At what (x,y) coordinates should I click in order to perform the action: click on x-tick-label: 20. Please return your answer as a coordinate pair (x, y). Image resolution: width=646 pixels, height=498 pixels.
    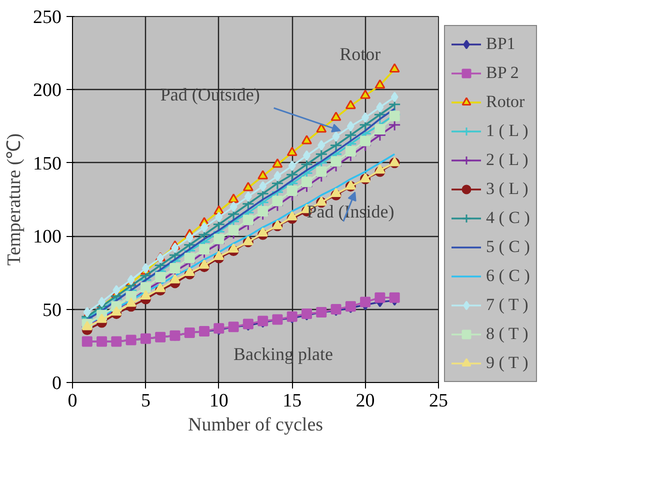
    Looking at the image, I should click on (365, 401).